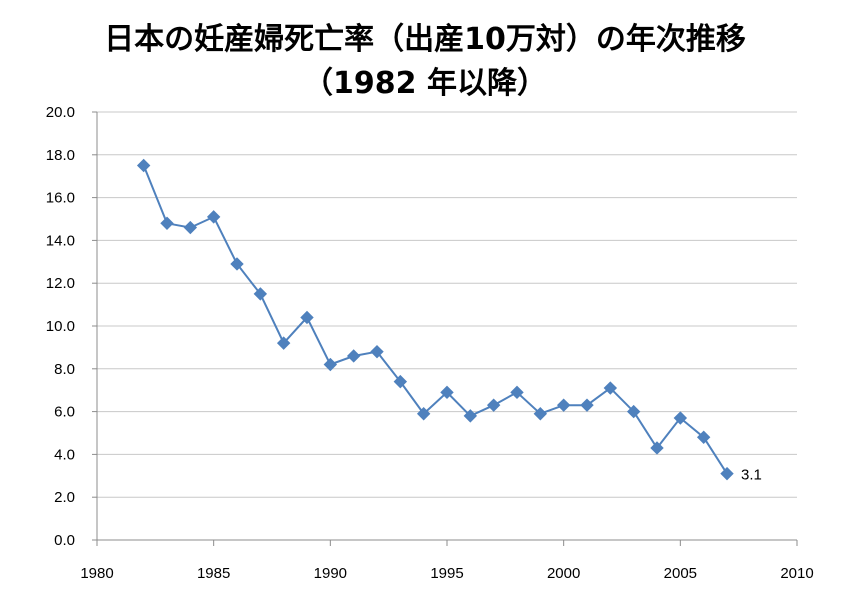 The height and width of the screenshot is (600, 850). Describe the element at coordinates (796, 573) in the screenshot. I see `x-tick-label: 2010` at that location.